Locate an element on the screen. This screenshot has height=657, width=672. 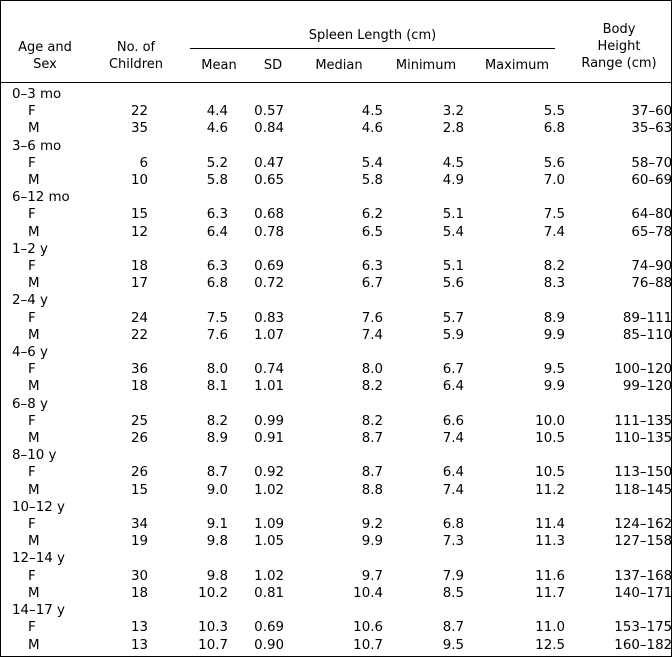
n-cell: 10 is located at coordinates (139, 181).